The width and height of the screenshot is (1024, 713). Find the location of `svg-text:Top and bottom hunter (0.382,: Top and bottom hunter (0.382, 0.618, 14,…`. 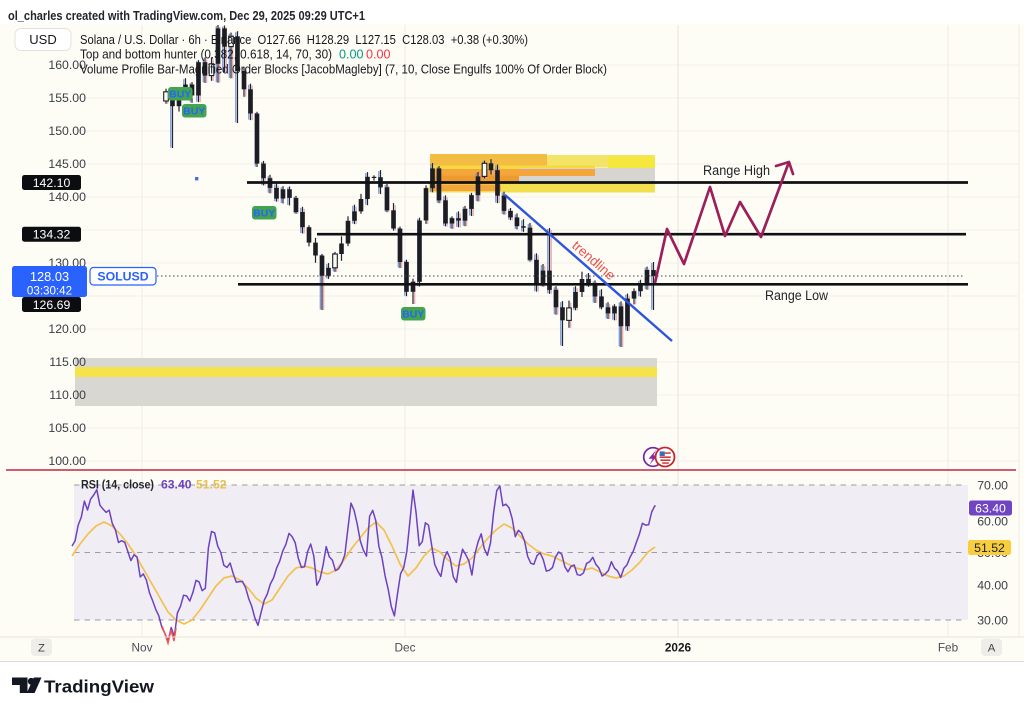

svg-text:Top and bottom hunter (0.382,: Top and bottom hunter (0.382, 0.618, 14,… is located at coordinates (206, 55).